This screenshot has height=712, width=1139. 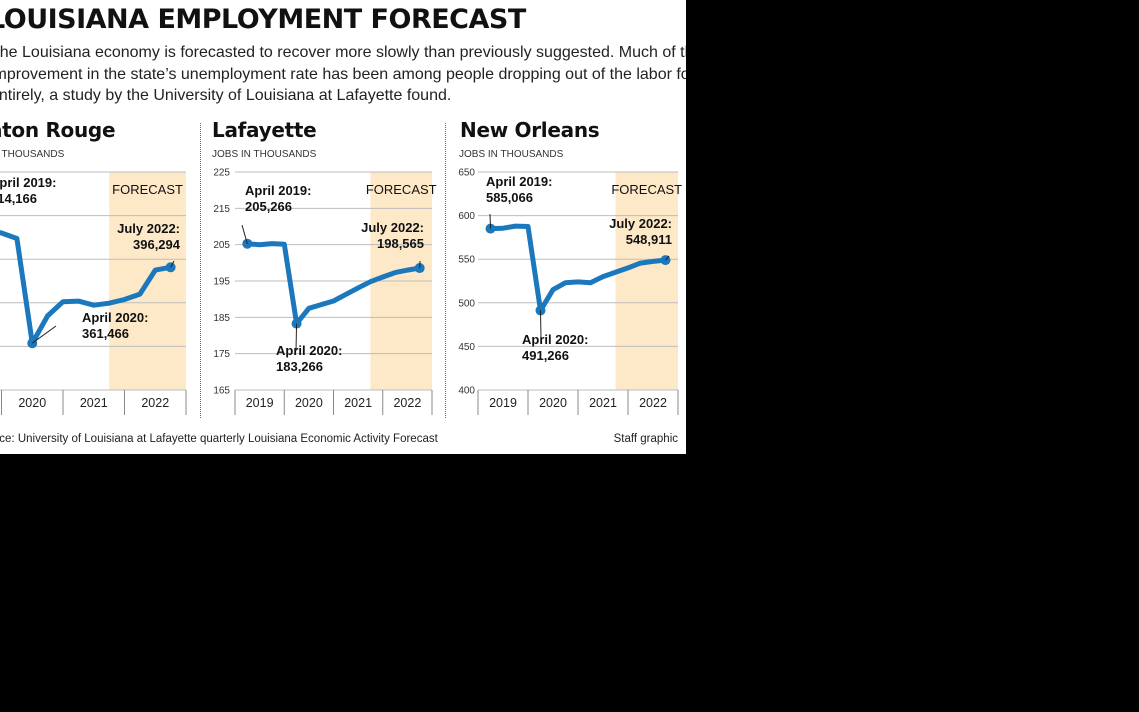 I want to click on data-label: April 2019:414,166, so click(x=28, y=190).